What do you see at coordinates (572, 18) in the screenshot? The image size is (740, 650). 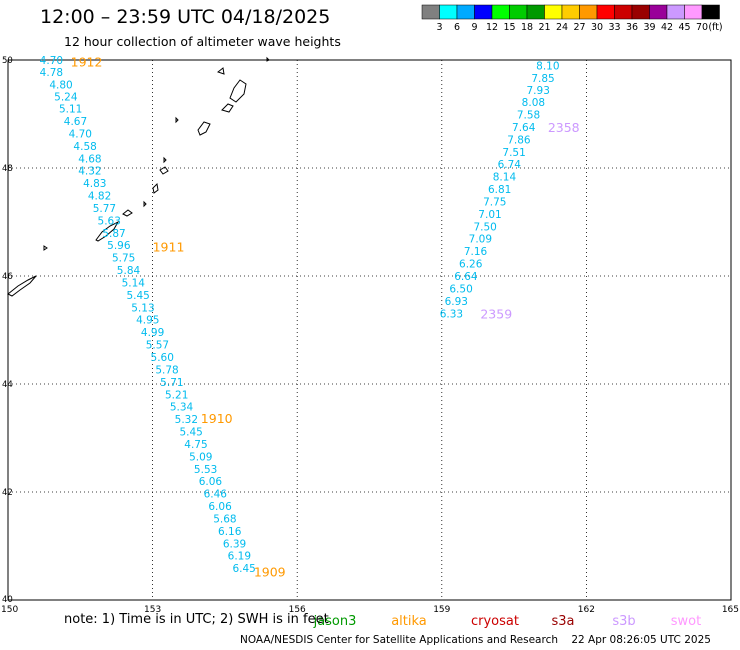 I see `color-legend: 3 6 9 12 15 18 21 24 27 30 33 36 39 42 45 70 (ft)` at bounding box center [572, 18].